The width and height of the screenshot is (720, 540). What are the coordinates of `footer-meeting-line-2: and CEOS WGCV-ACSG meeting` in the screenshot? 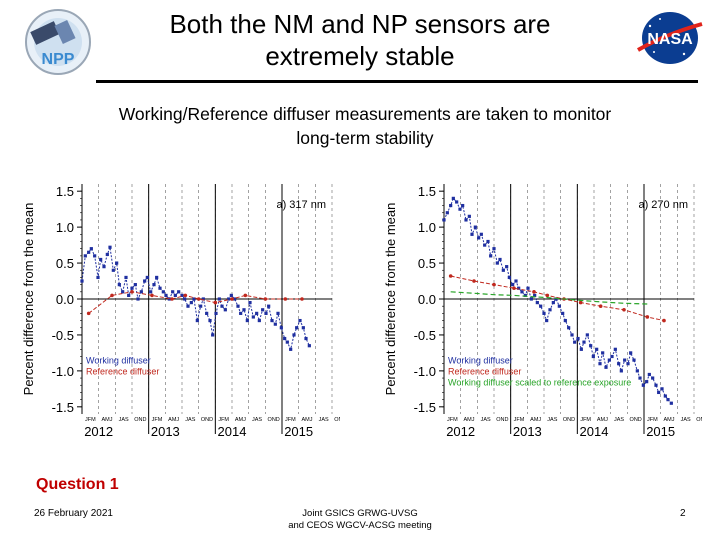 It's located at (360, 525).